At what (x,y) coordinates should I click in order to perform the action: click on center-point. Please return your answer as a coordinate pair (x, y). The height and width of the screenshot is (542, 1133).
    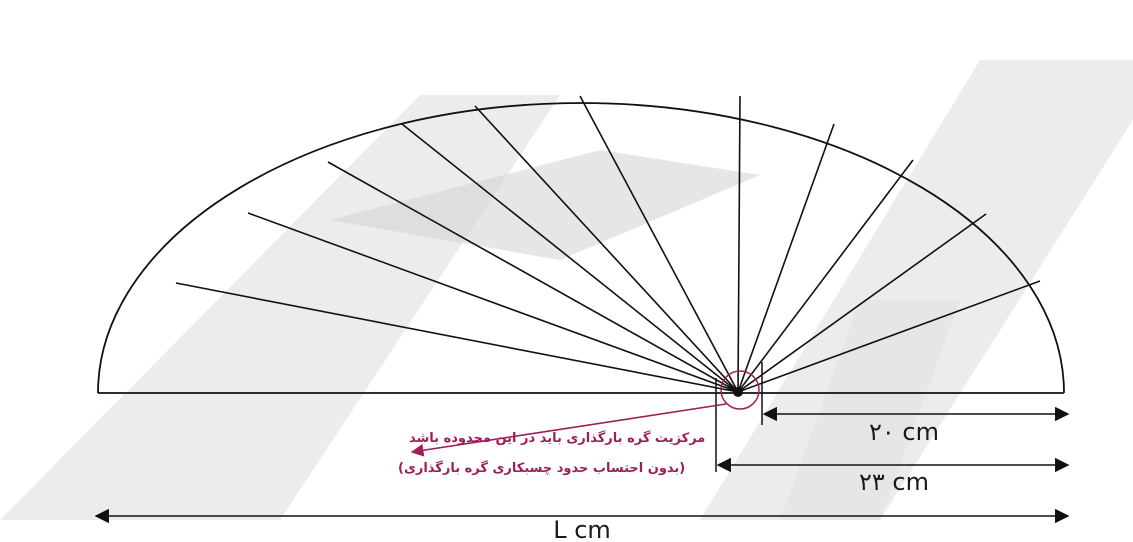
    Looking at the image, I should click on (738, 392).